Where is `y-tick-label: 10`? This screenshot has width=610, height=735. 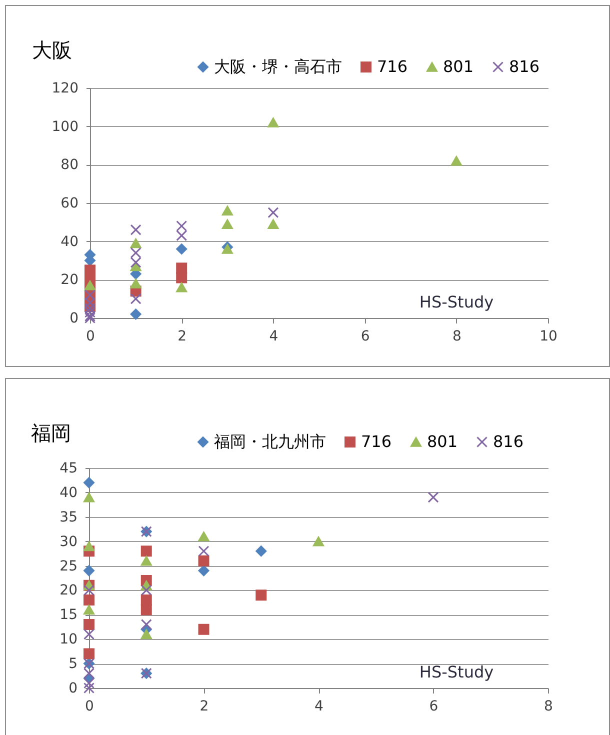 y-tick-label: 10 is located at coordinates (69, 640).